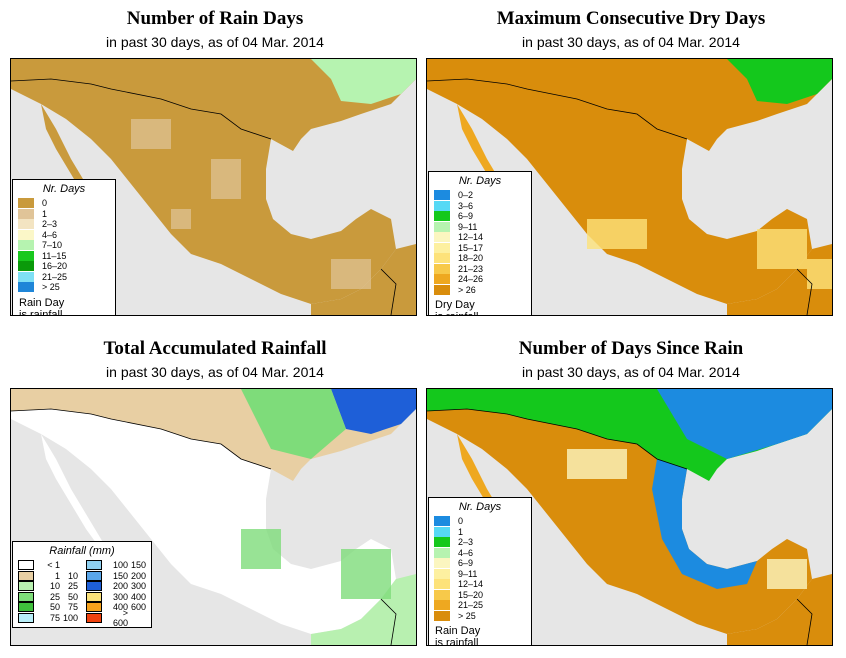  I want to click on land-usa, so click(213, 105).